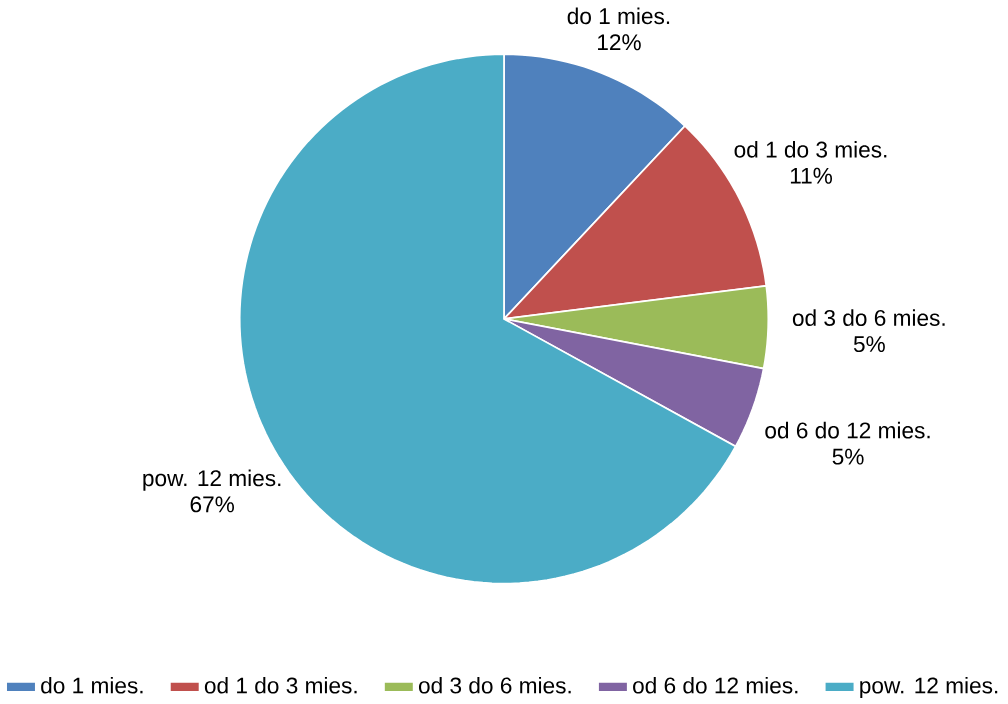 This screenshot has width=1008, height=704. Describe the element at coordinates (619, 42) in the screenshot. I see `data-label: 12%` at that location.